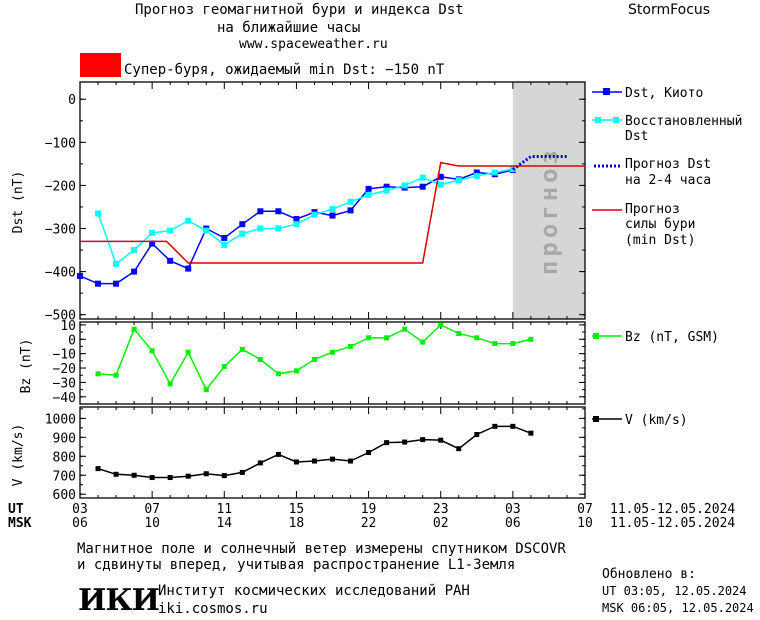 The image size is (760, 620). Describe the element at coordinates (289, 28) in the screenshot. I see `chart-title-line2: на ближайшие часы` at that location.